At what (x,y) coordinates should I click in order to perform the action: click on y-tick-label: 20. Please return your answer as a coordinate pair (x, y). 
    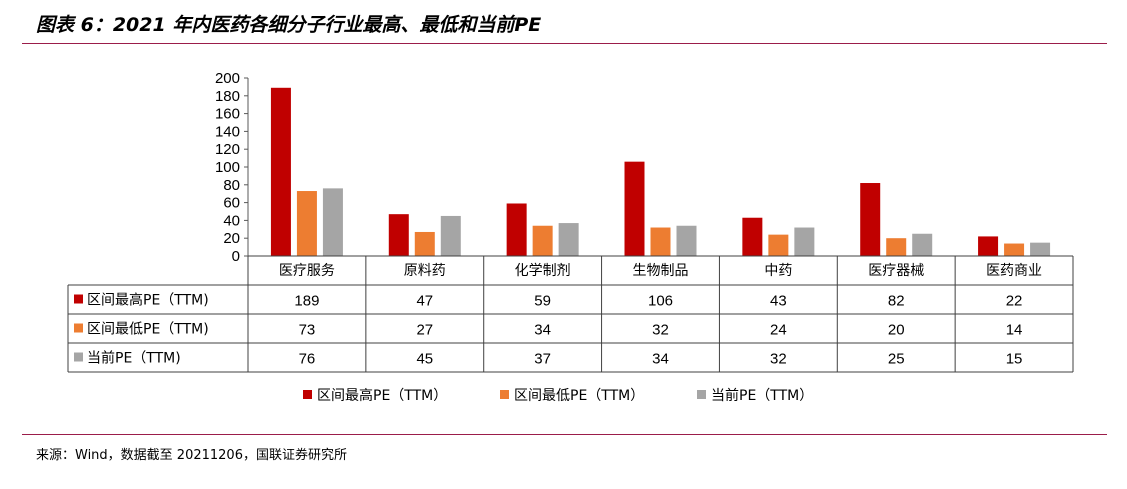
    Looking at the image, I should click on (231, 238).